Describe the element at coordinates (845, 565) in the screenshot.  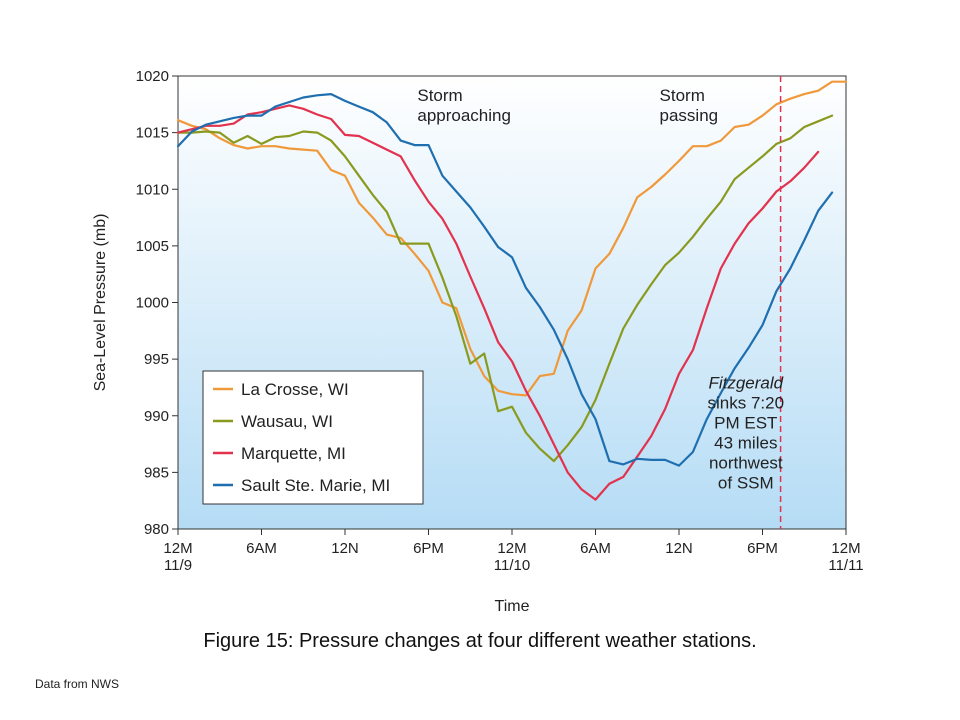
I see `x-tick-date: 11/11` at that location.